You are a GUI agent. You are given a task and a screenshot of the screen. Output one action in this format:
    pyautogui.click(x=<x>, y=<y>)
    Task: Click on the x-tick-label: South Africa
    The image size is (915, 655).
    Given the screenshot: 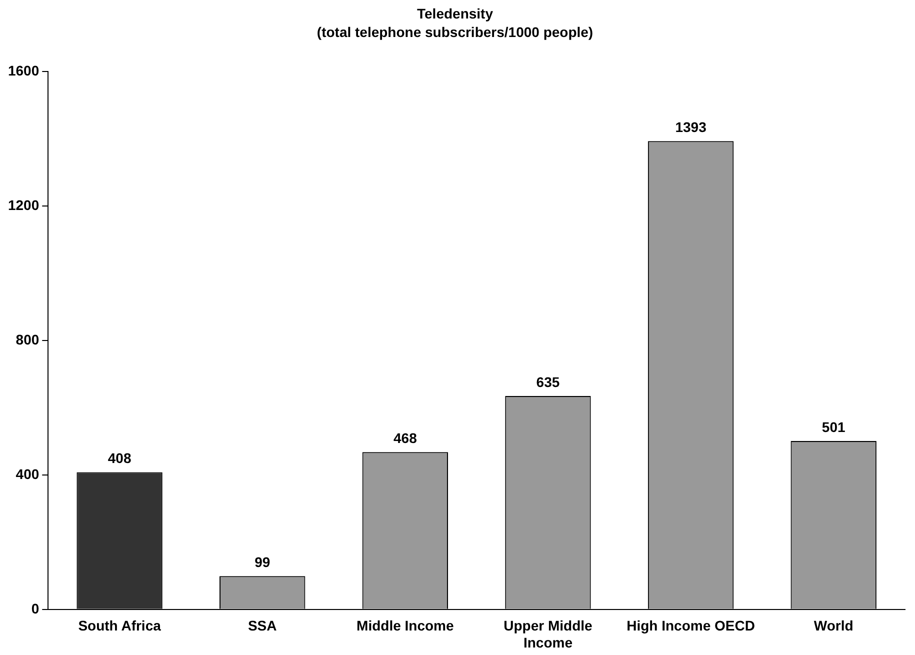 What is the action you would take?
    pyautogui.click(x=120, y=626)
    